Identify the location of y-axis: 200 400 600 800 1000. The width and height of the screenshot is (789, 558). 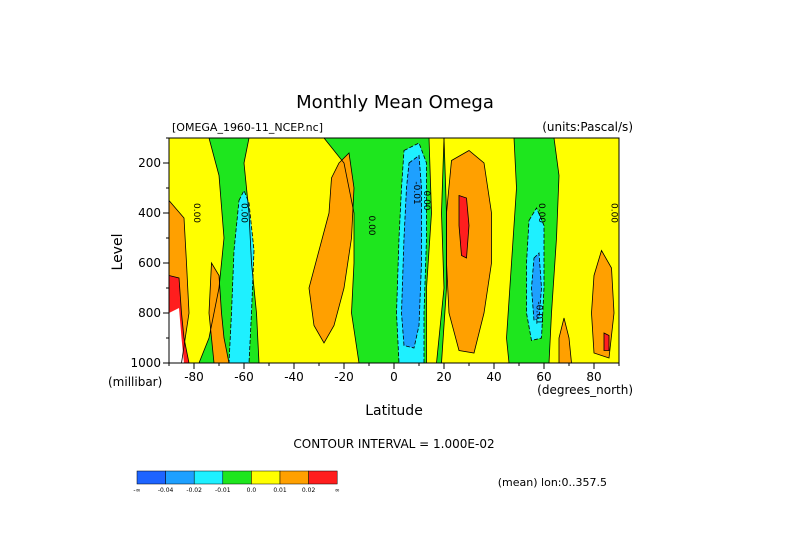
(149, 253).